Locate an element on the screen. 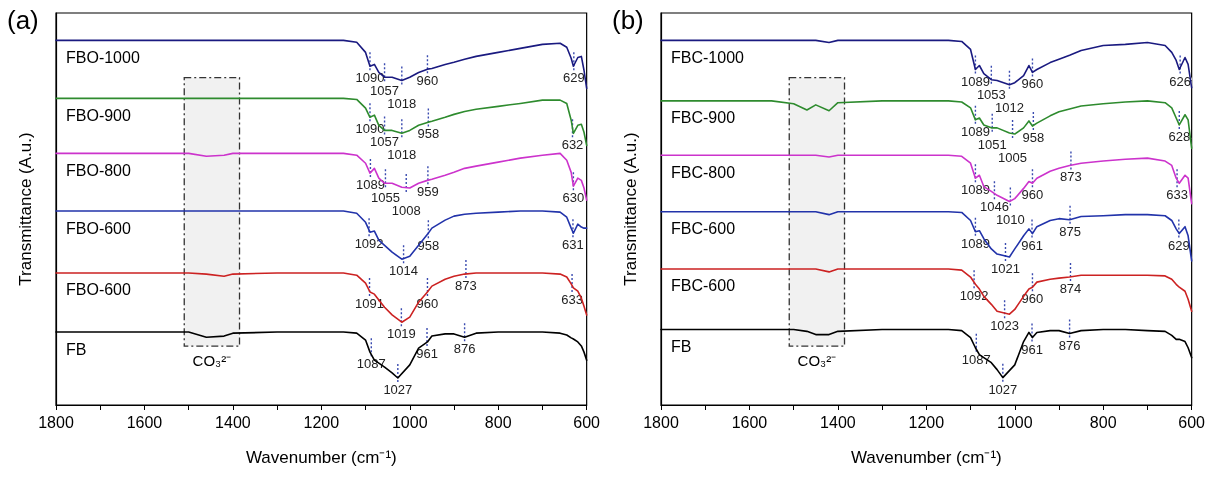 The height and width of the screenshot is (479, 1209). annotation: 1021 is located at coordinates (1005, 268).